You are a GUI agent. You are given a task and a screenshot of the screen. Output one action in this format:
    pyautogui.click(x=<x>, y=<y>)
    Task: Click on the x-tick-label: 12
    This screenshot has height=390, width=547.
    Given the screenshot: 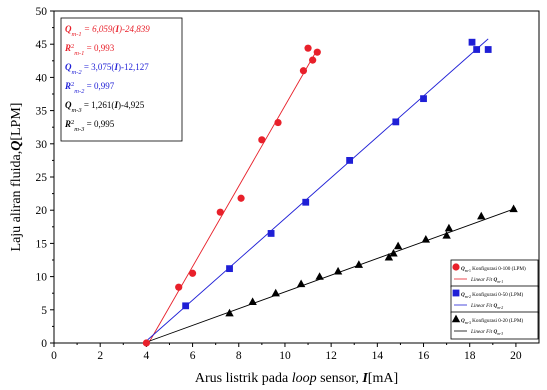 What is the action you would take?
    pyautogui.click(x=331, y=356)
    